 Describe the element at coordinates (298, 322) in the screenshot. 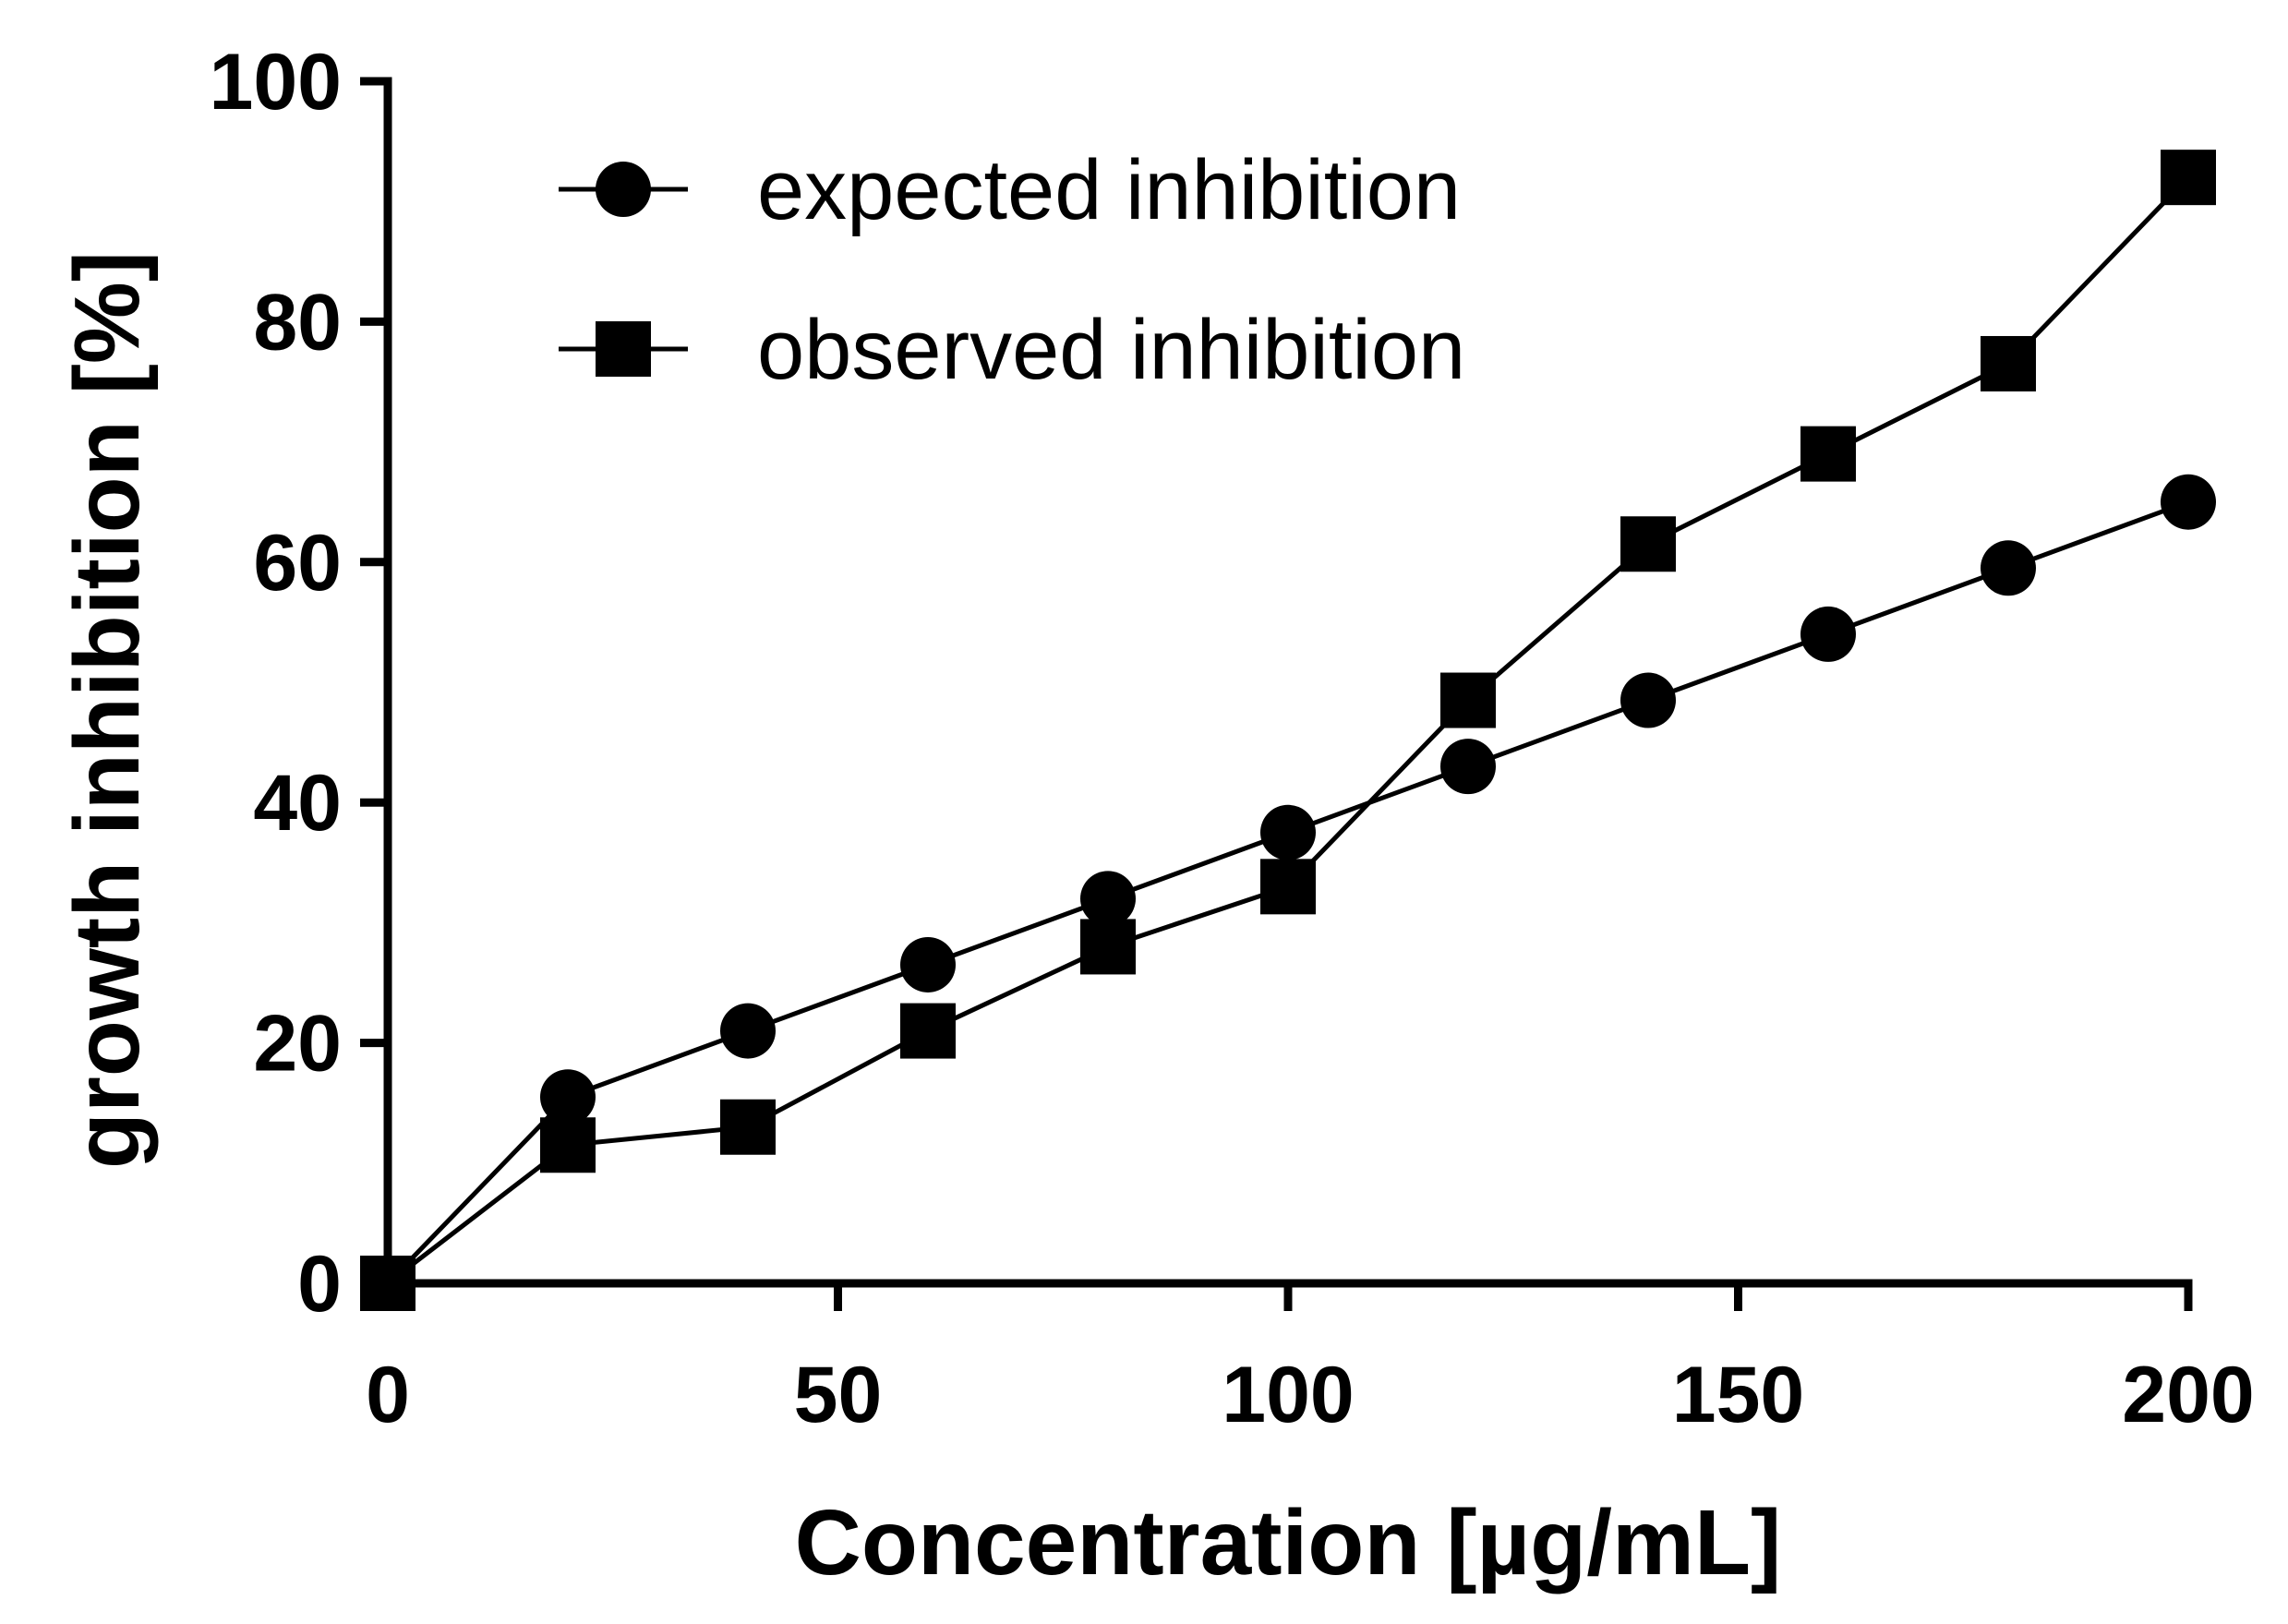

I see `y-tick-label: 80` at that location.